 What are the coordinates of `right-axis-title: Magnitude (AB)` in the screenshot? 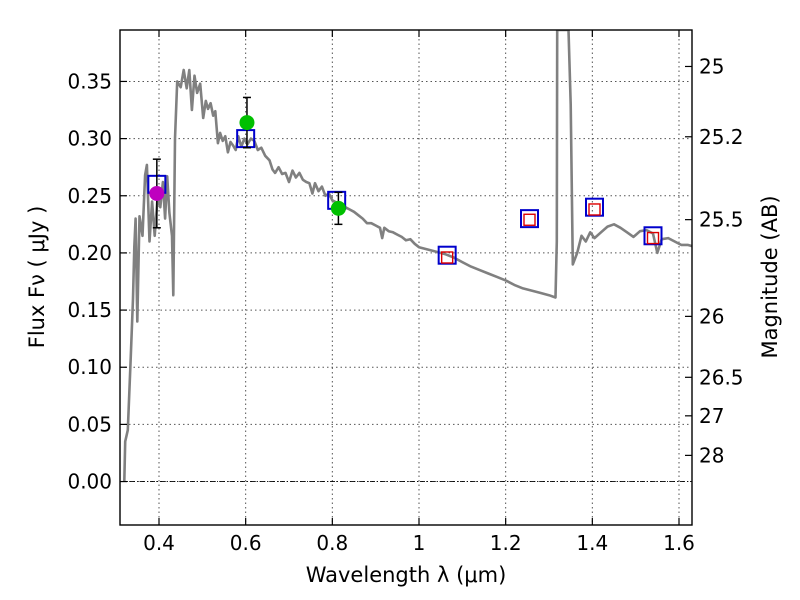 It's located at (770, 276).